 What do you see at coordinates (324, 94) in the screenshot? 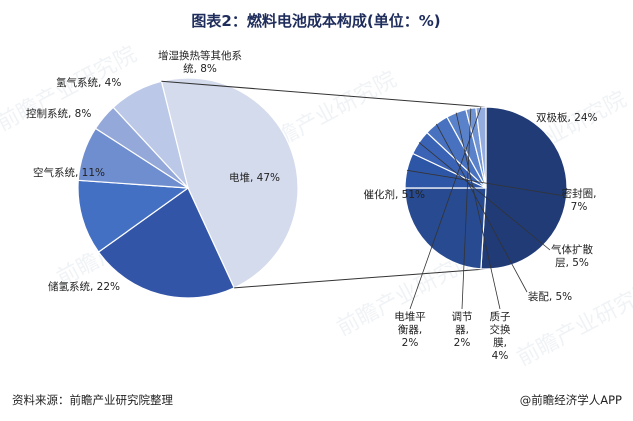
I see `connector-top` at bounding box center [324, 94].